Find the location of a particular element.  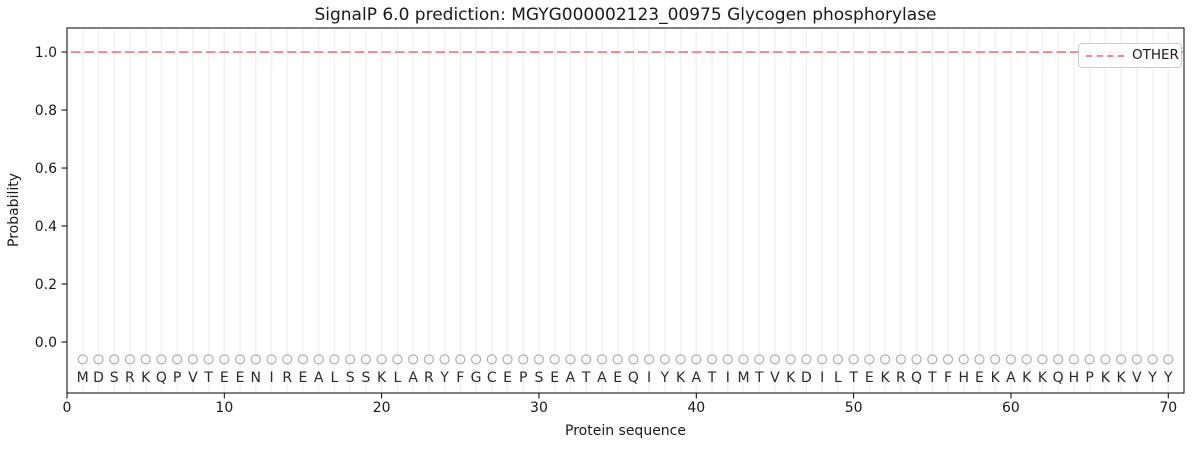

x-tick-label: 20 is located at coordinates (382, 408).